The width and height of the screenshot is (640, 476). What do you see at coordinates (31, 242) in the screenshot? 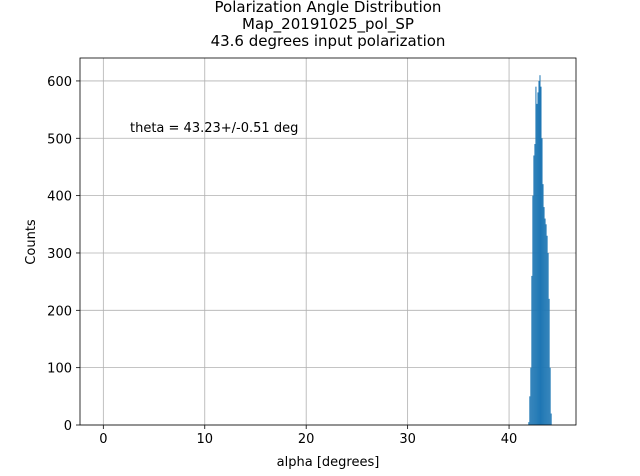
I see `y-axis-label: Counts` at bounding box center [31, 242].